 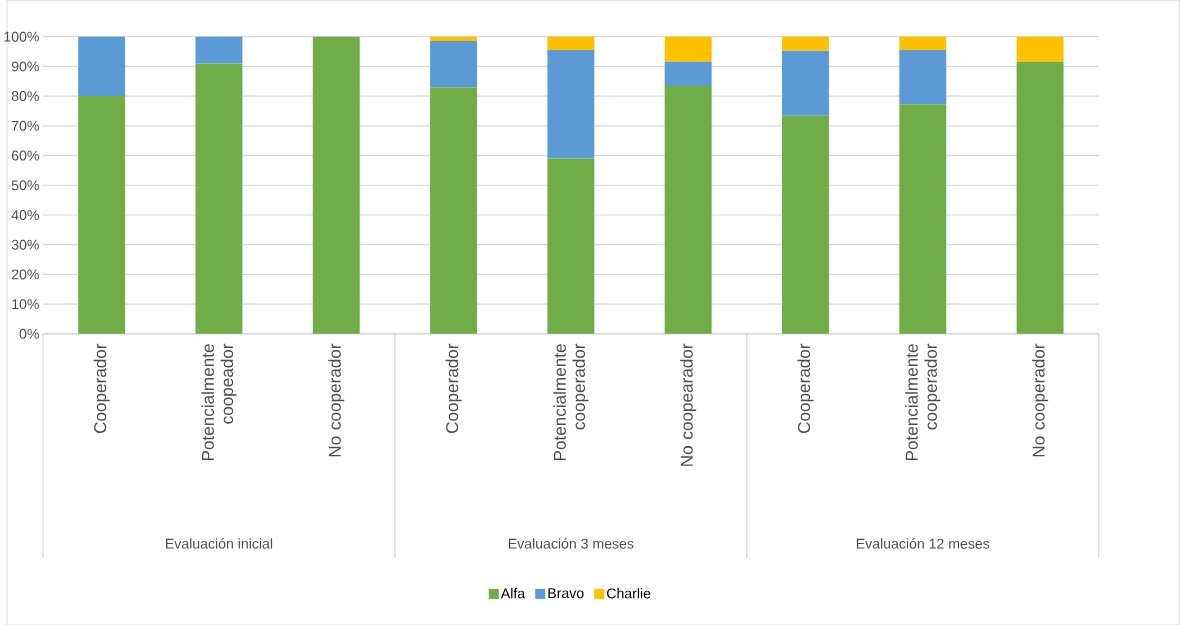 I want to click on legend-label: Charlie, so click(x=629, y=593).